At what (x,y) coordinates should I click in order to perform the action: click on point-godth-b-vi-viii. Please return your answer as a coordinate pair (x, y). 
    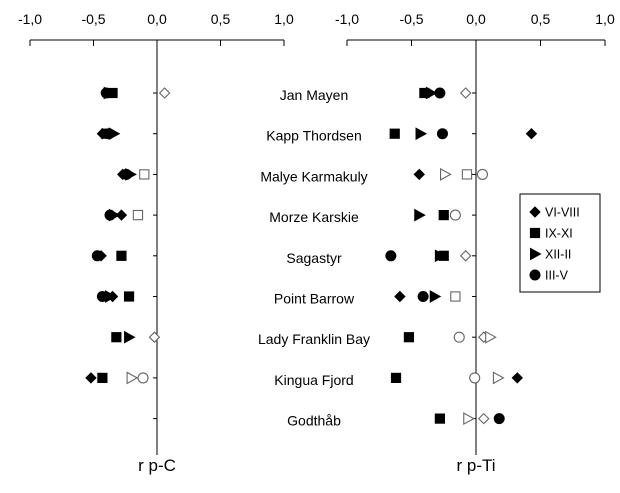
    Looking at the image, I should click on (483, 418).